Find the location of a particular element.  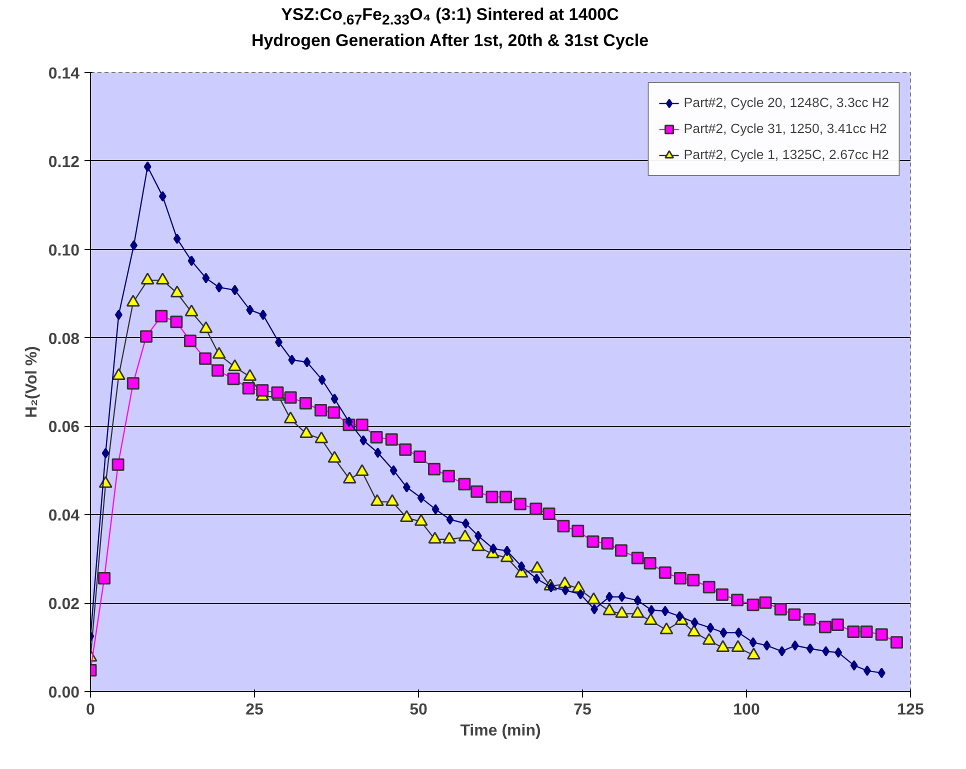

chart-title: YSZ:Co$_{.67}$Fe$_{2.33}$O₄ (3:1) Sintered at 1400C is located at coordinates (450, 17).